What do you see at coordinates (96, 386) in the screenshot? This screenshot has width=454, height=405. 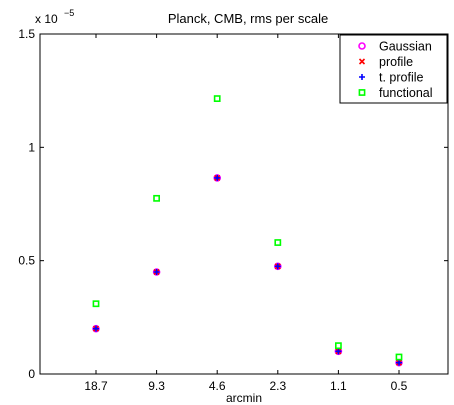 I see `x-tick-label: 18.7` at bounding box center [96, 386].